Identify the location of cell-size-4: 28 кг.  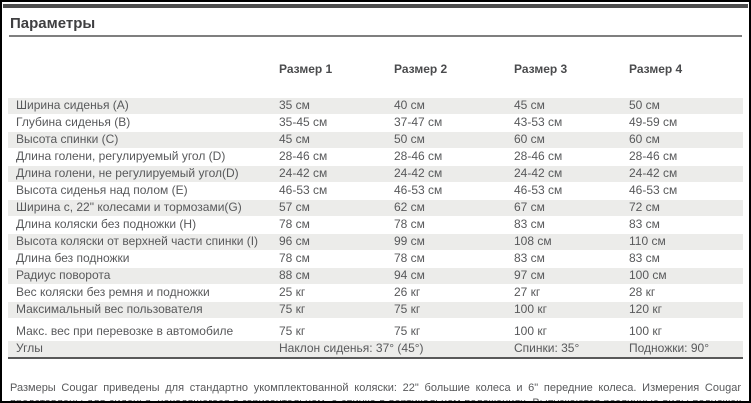
(642, 292).